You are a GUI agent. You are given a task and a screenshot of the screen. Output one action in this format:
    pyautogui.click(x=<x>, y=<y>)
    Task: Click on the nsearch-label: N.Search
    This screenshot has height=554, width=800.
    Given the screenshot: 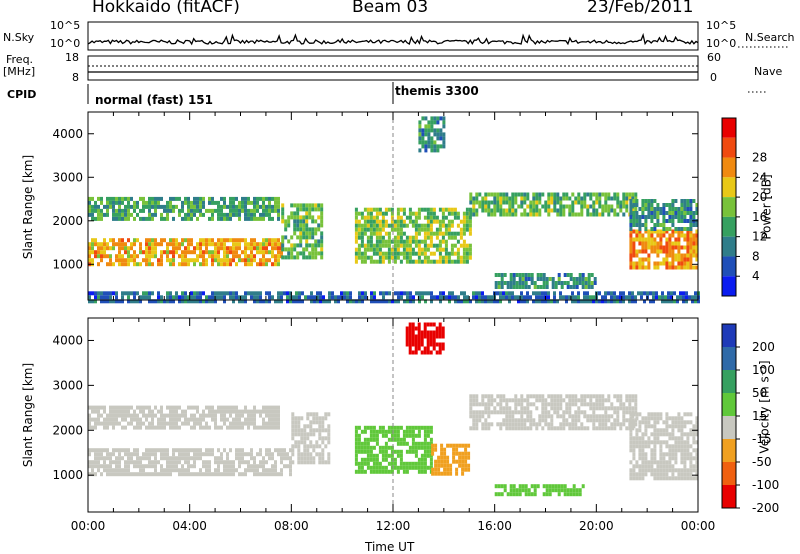 What is the action you would take?
    pyautogui.click(x=770, y=37)
    